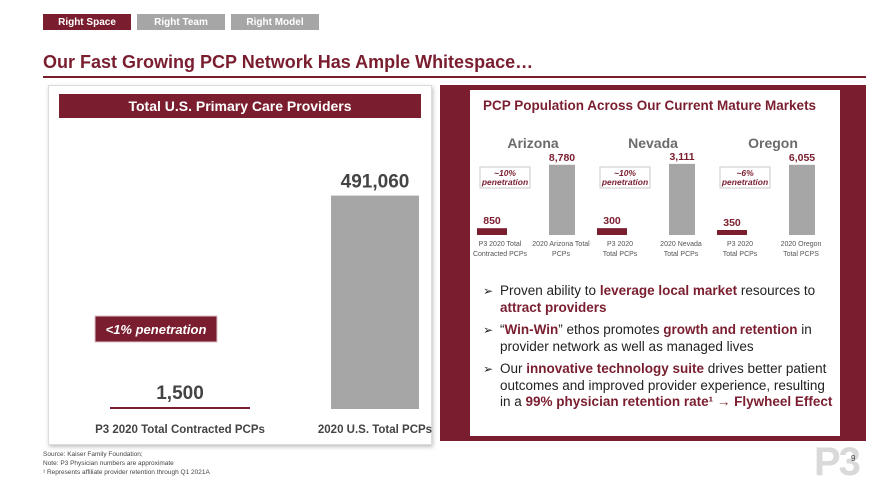 The height and width of the screenshot is (495, 880). What do you see at coordinates (744, 182) in the screenshot?
I see `penetration-word-oregon: penetration` at bounding box center [744, 182].